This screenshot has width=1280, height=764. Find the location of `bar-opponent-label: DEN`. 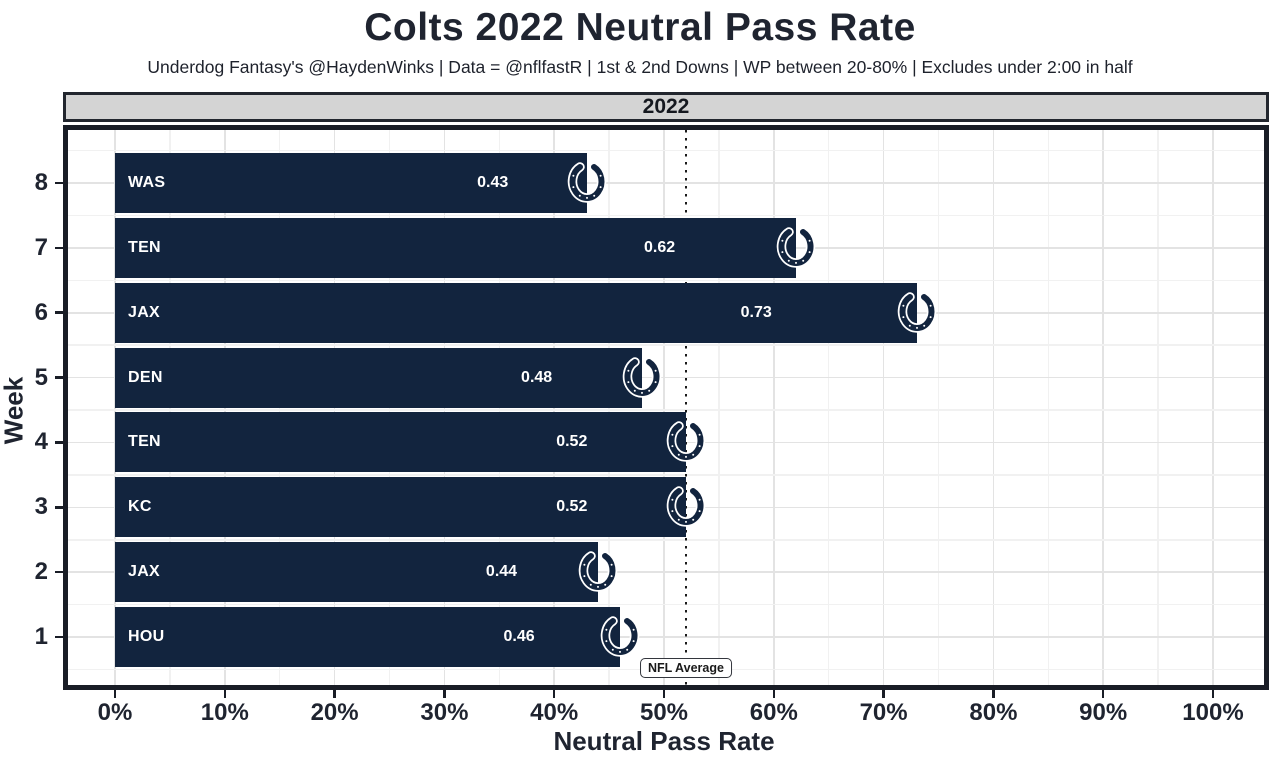

bar-opponent-label: DEN is located at coordinates (145, 377).